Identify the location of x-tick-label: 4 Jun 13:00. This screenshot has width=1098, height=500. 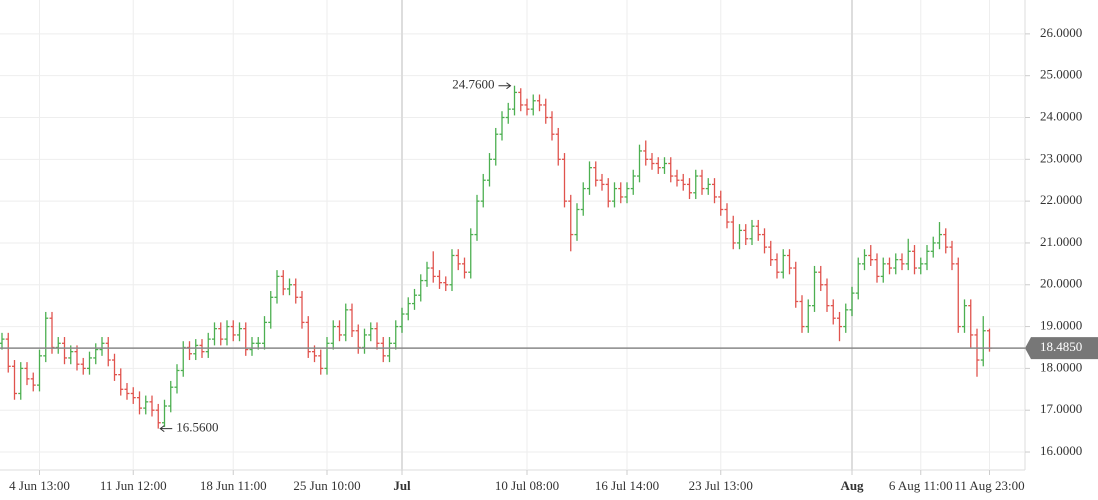
(39, 485).